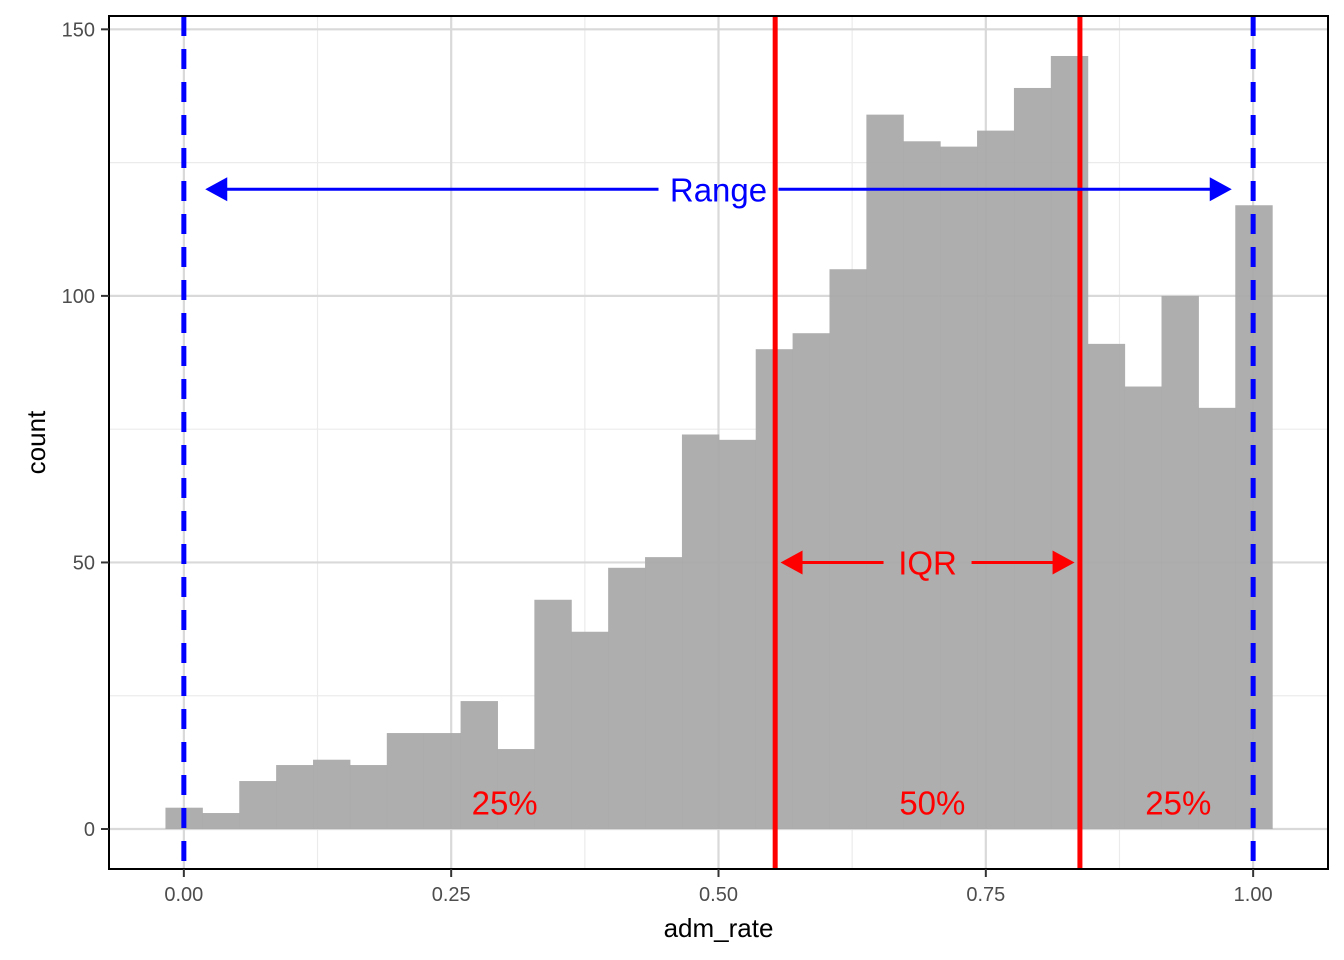  I want to click on x-tick-label: 1.00, so click(1253, 895).